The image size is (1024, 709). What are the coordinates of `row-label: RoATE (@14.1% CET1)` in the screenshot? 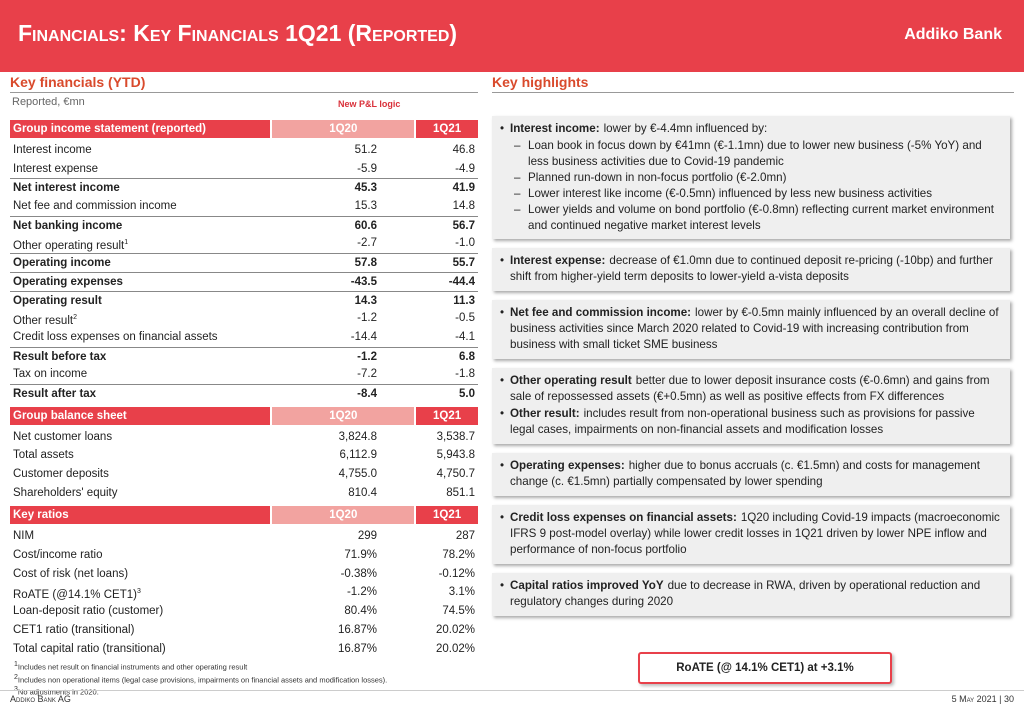 It's located at (75, 595).